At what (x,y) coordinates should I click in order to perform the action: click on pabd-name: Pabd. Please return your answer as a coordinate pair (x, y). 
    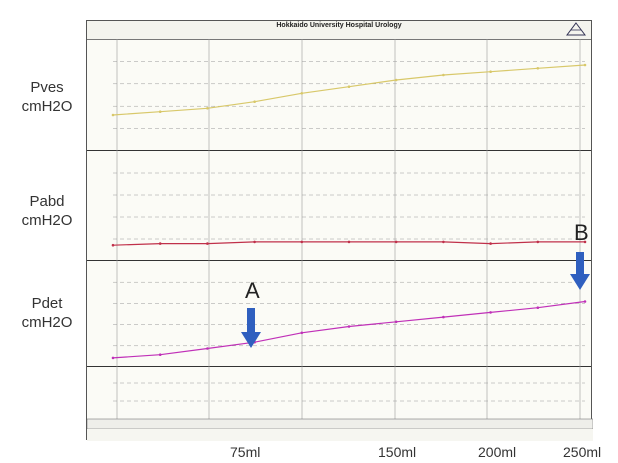
    Looking at the image, I should click on (47, 201).